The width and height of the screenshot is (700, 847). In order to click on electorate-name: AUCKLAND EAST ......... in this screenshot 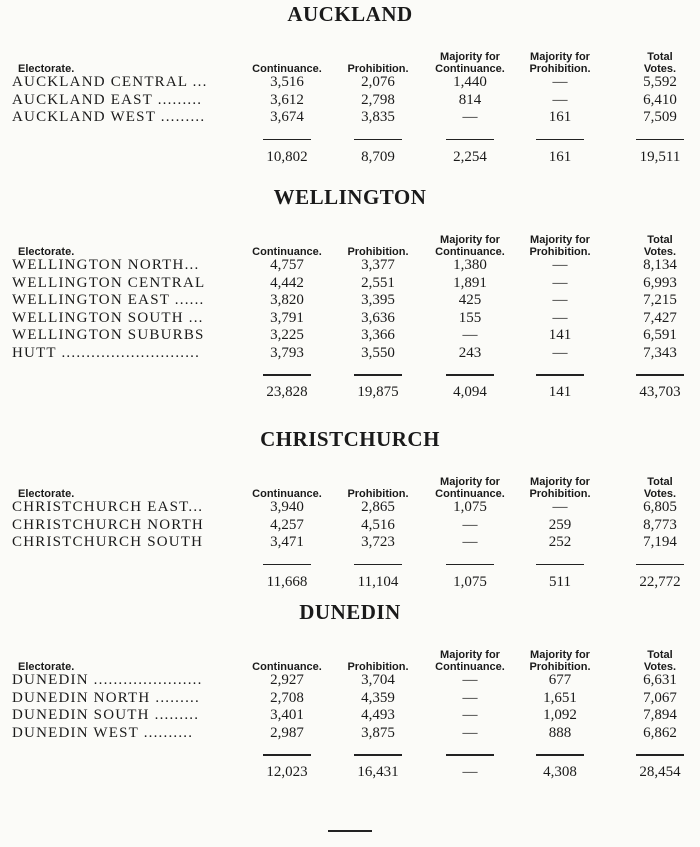, I will do `click(107, 99)`.